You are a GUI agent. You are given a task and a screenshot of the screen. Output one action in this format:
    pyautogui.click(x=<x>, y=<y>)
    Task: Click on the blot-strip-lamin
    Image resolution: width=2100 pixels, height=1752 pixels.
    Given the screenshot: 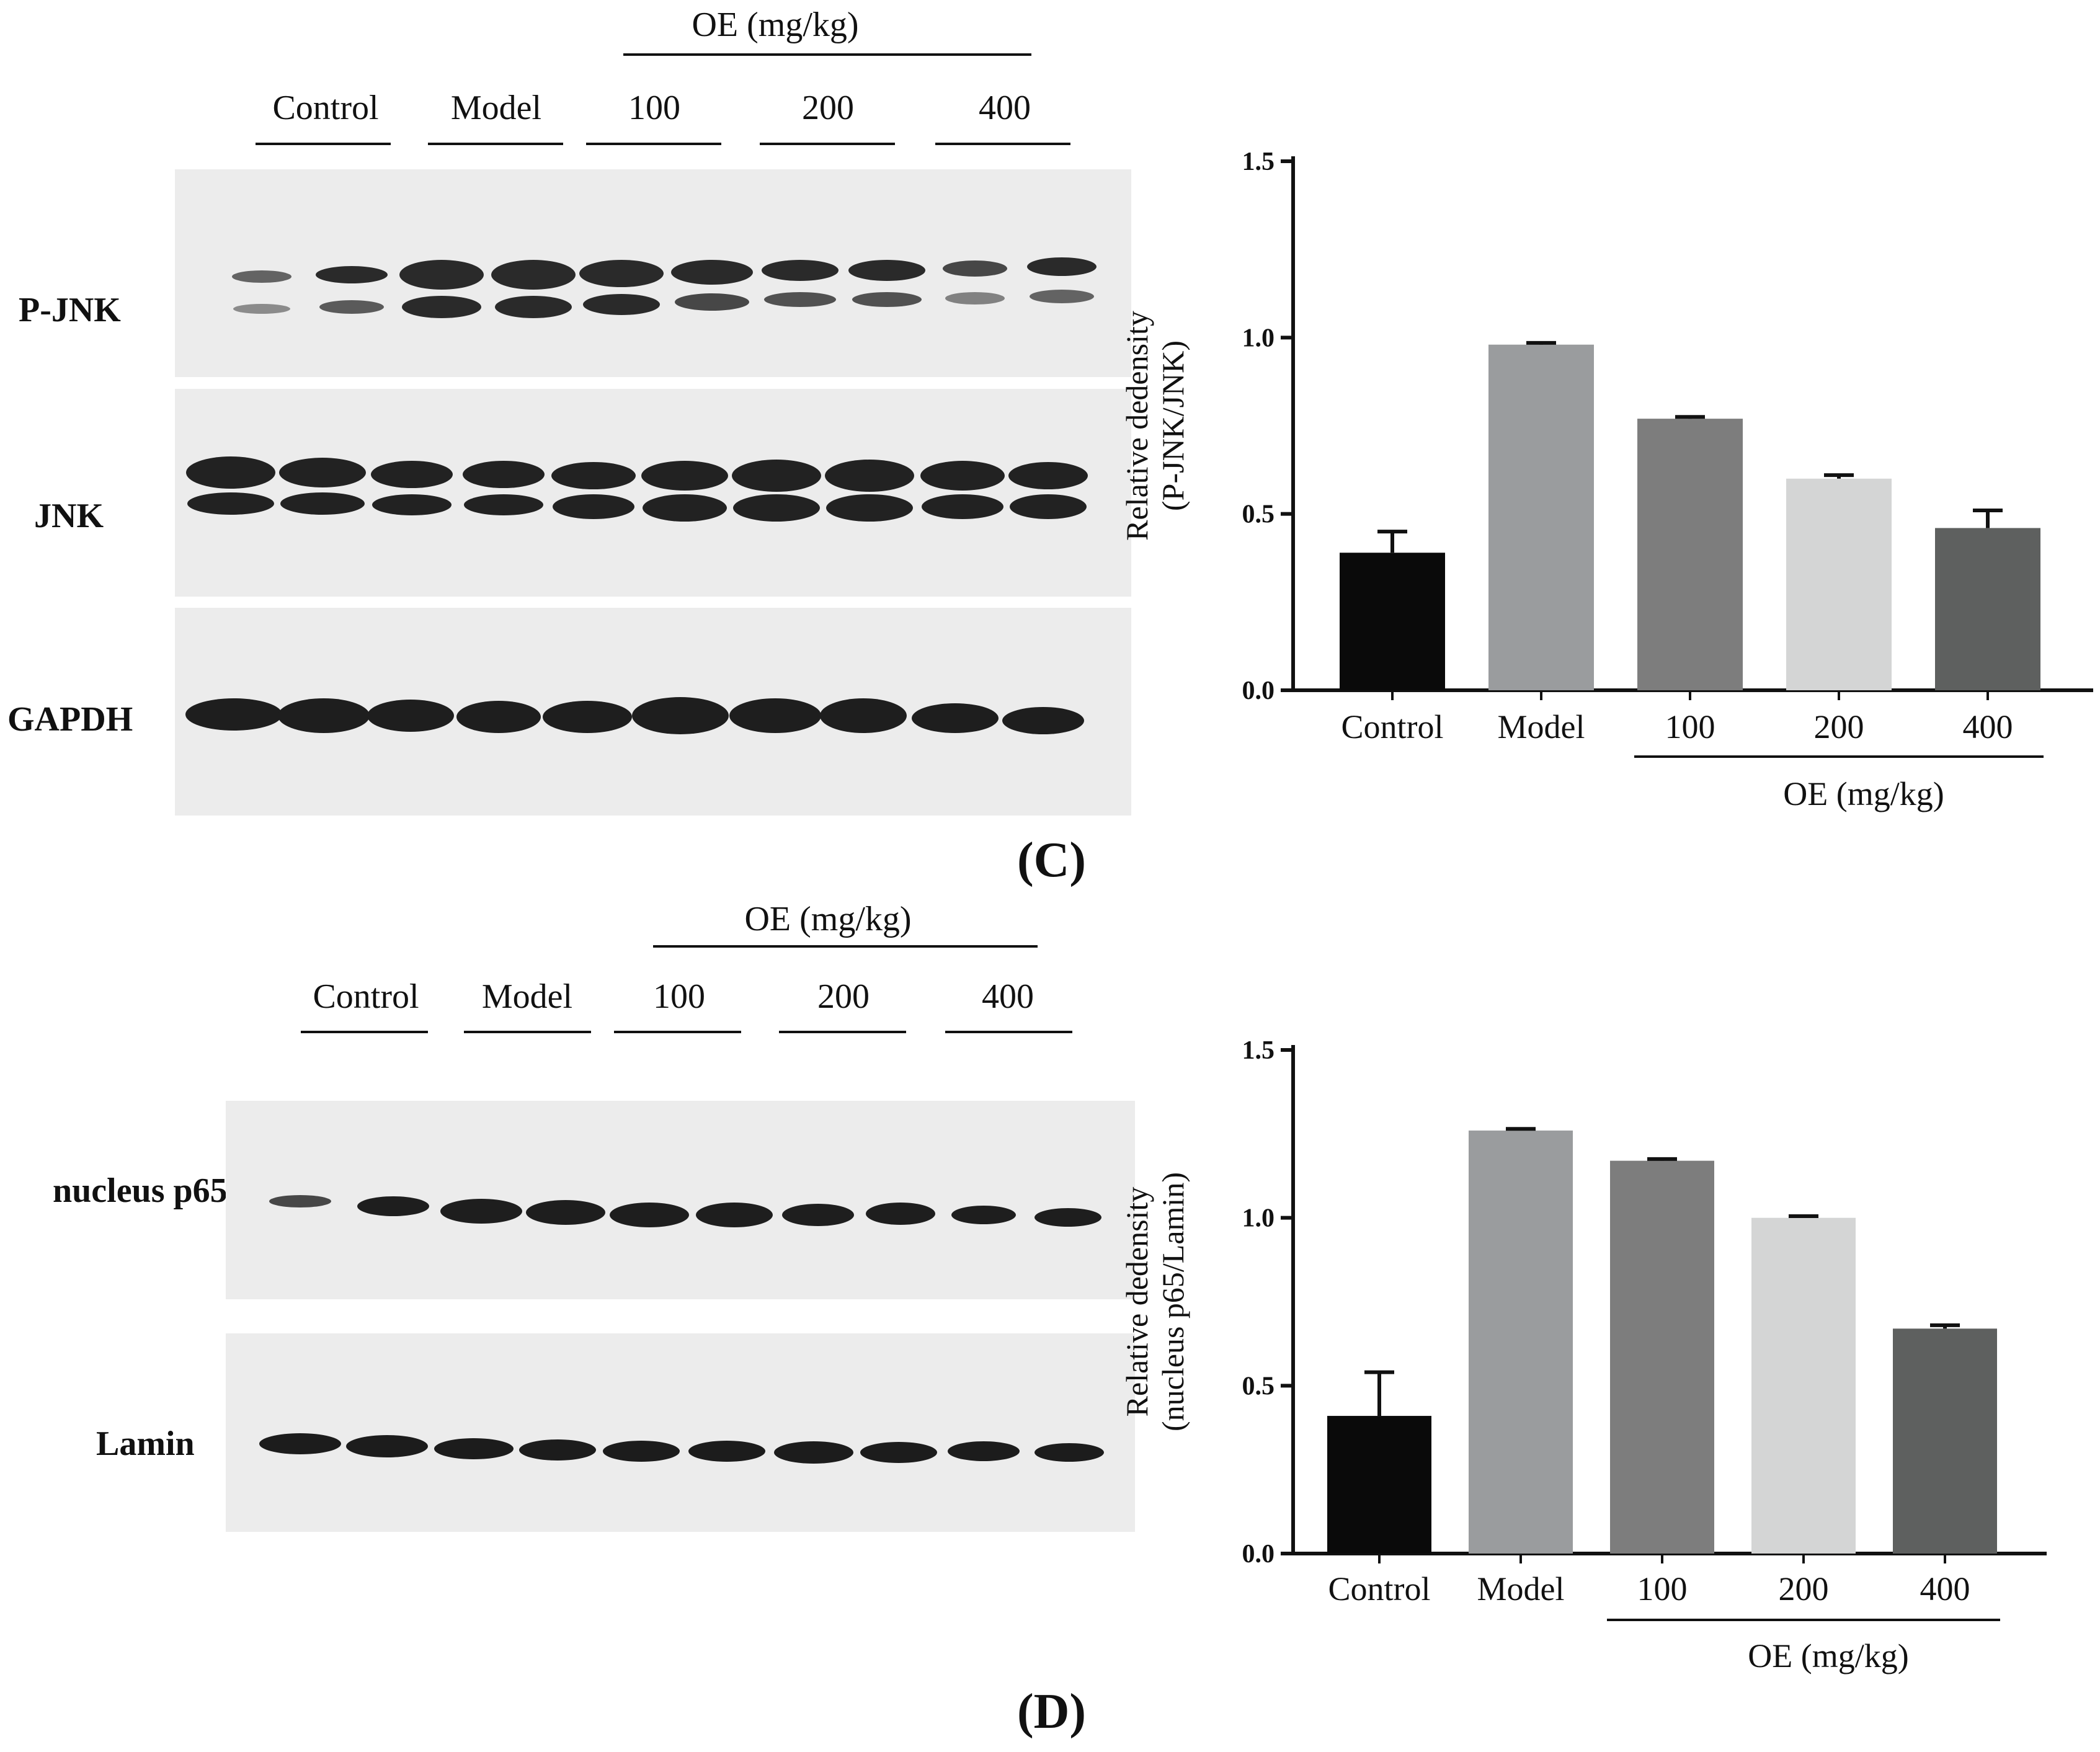 What is the action you would take?
    pyautogui.click(x=680, y=1432)
    